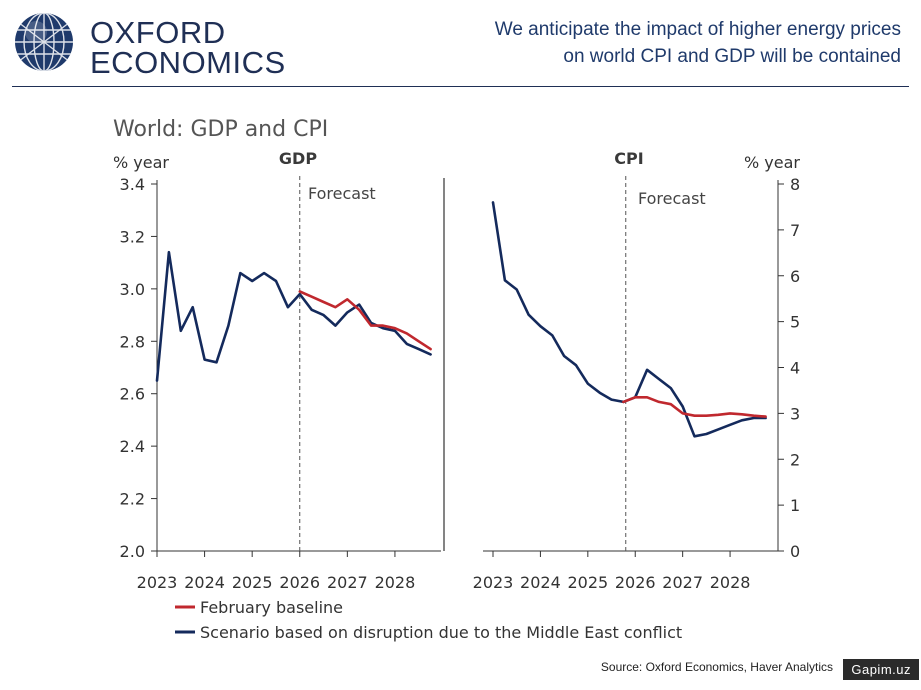  I want to click on gdp-forecast-label: Forecast, so click(342, 193).